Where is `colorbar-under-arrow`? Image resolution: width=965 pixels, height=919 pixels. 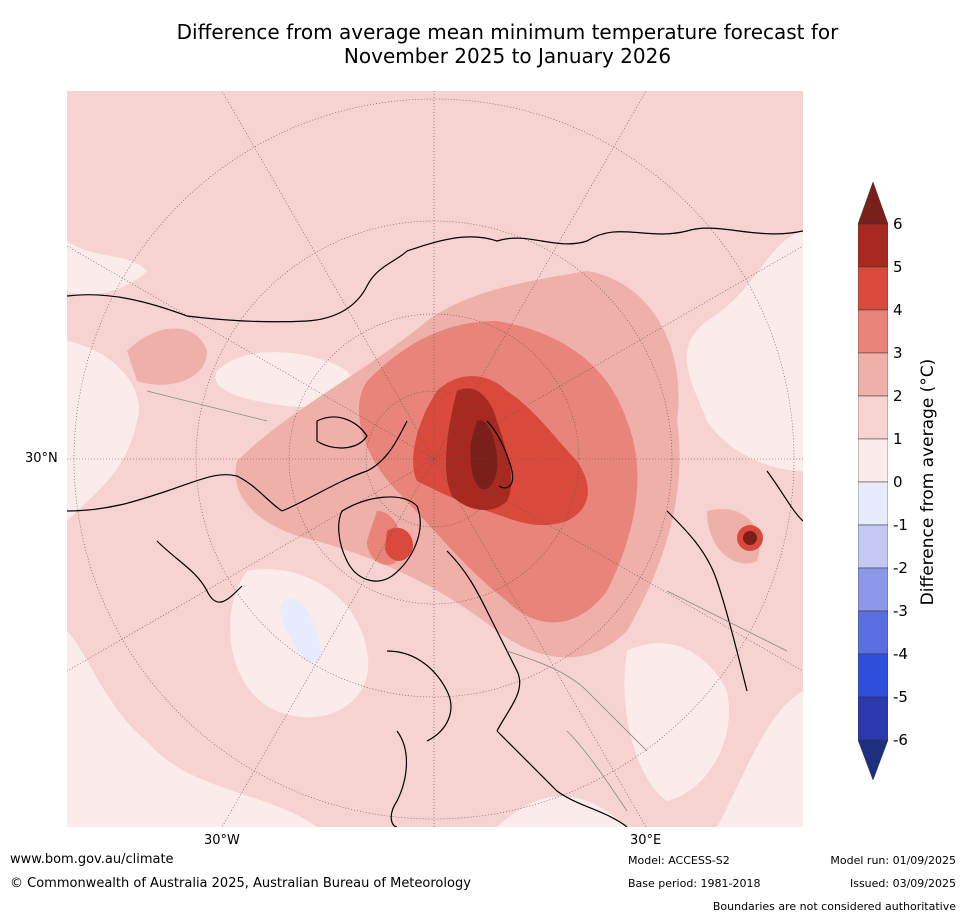 colorbar-under-arrow is located at coordinates (873, 760).